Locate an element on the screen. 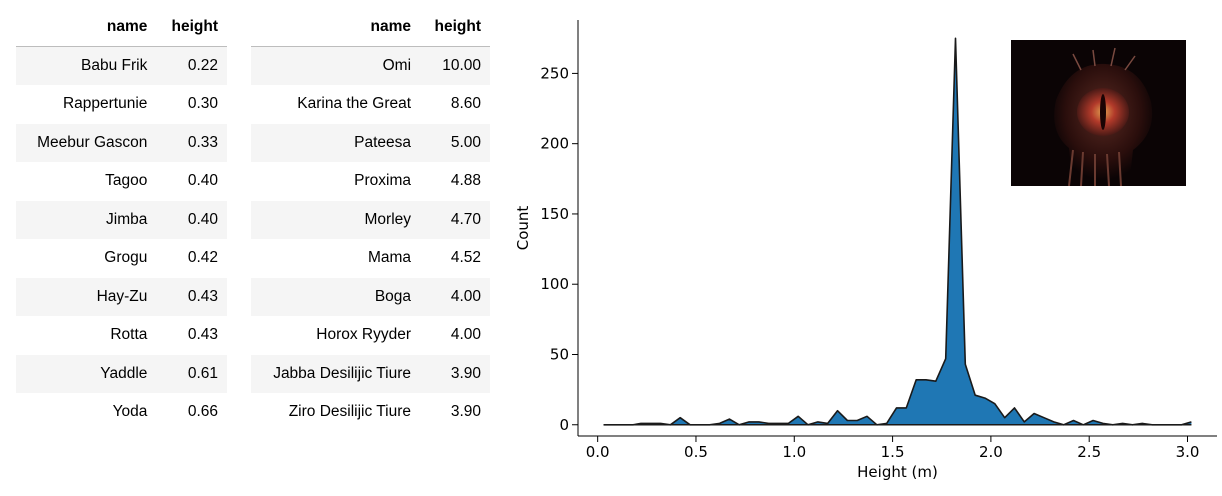 This screenshot has height=496, width=1222. x-tick-label: 3.0 is located at coordinates (1188, 452).